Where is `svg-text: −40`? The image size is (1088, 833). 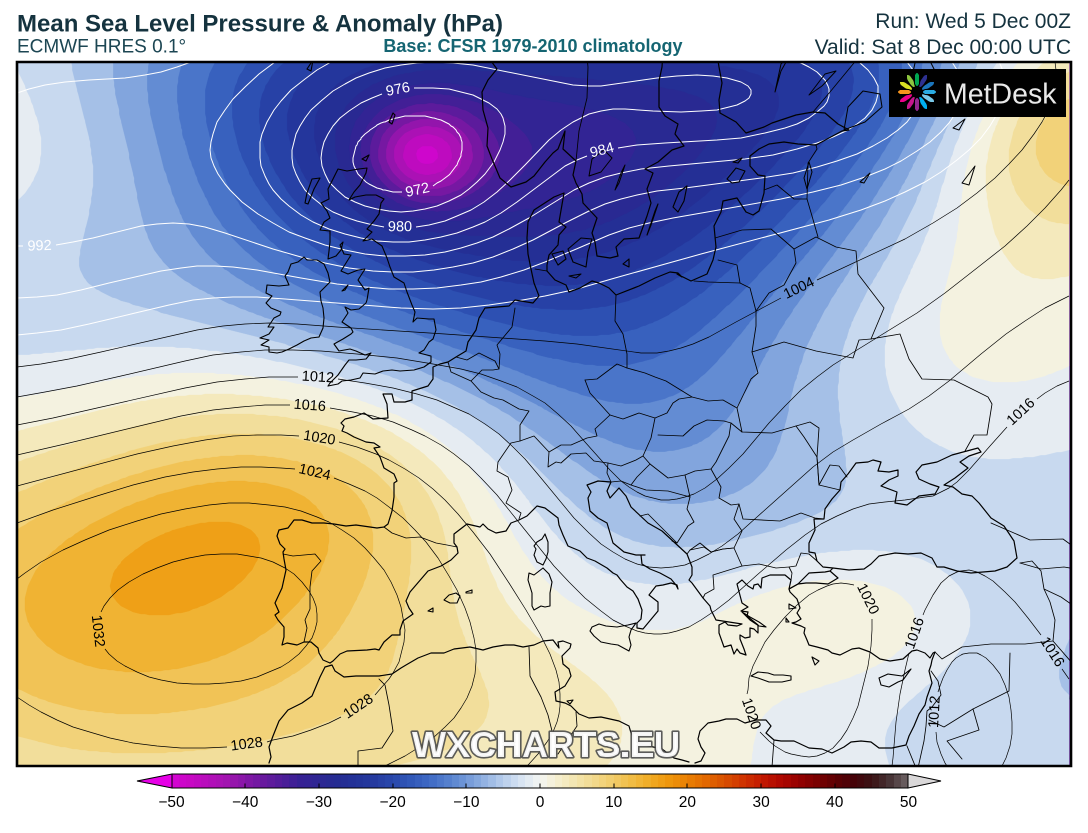 svg-text: −40 is located at coordinates (245, 802).